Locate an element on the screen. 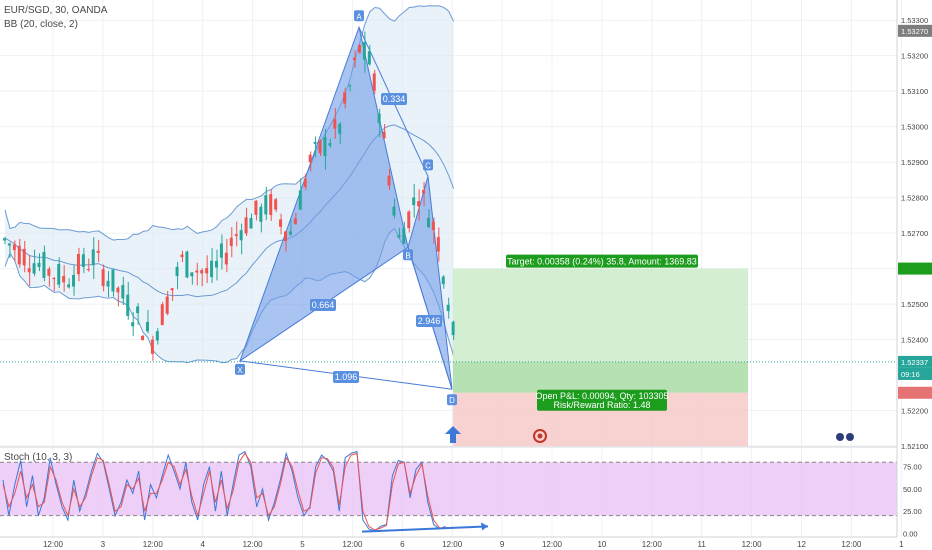 This screenshot has width=932, height=550. price-tag: 1.52337 is located at coordinates (914, 362).